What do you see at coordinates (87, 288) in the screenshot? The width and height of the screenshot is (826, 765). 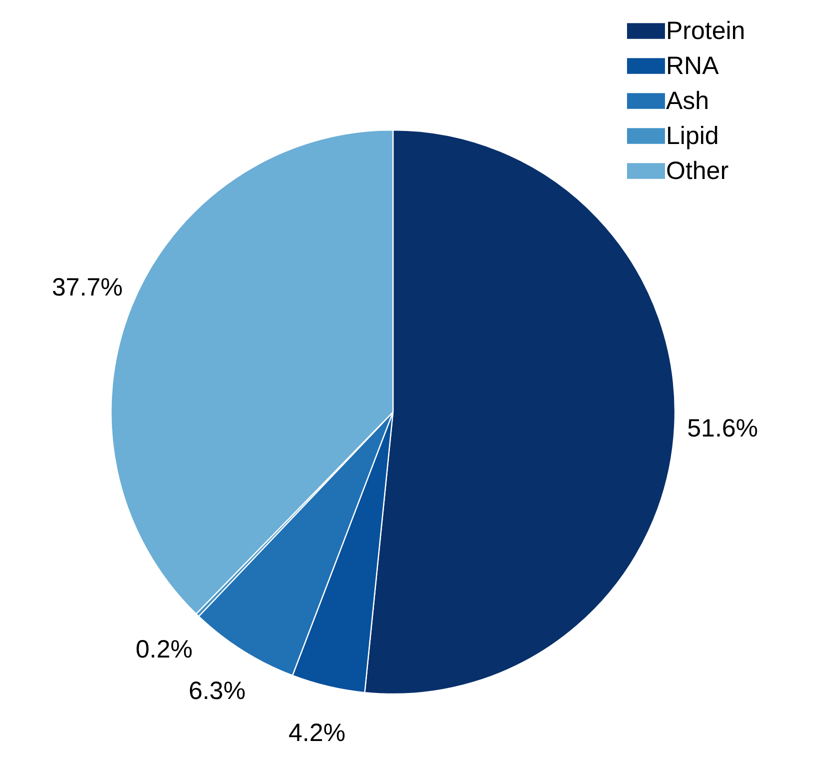 I see `data-label: 37.7%` at bounding box center [87, 288].